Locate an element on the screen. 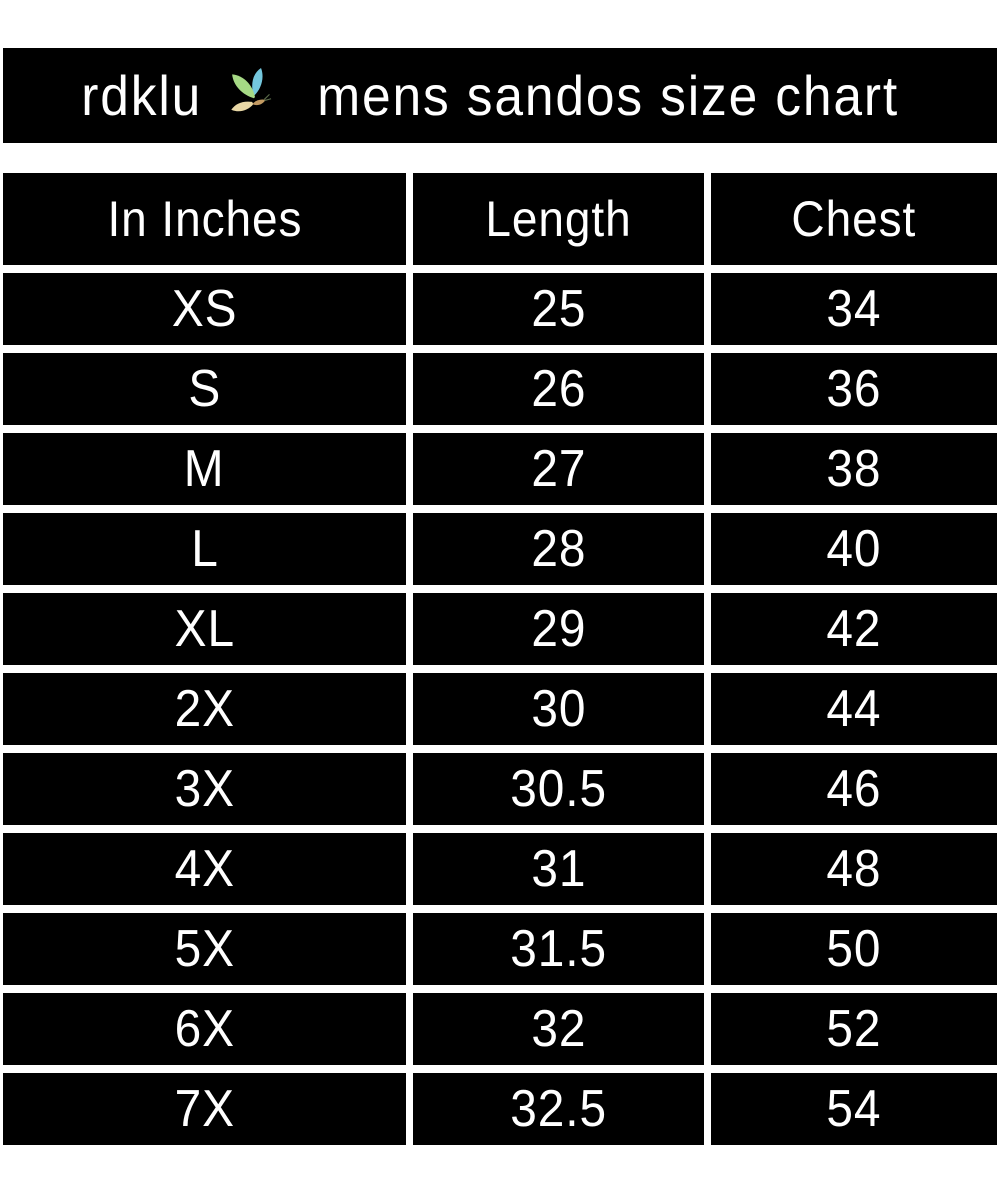  length-cell: 31 is located at coordinates (558, 869).